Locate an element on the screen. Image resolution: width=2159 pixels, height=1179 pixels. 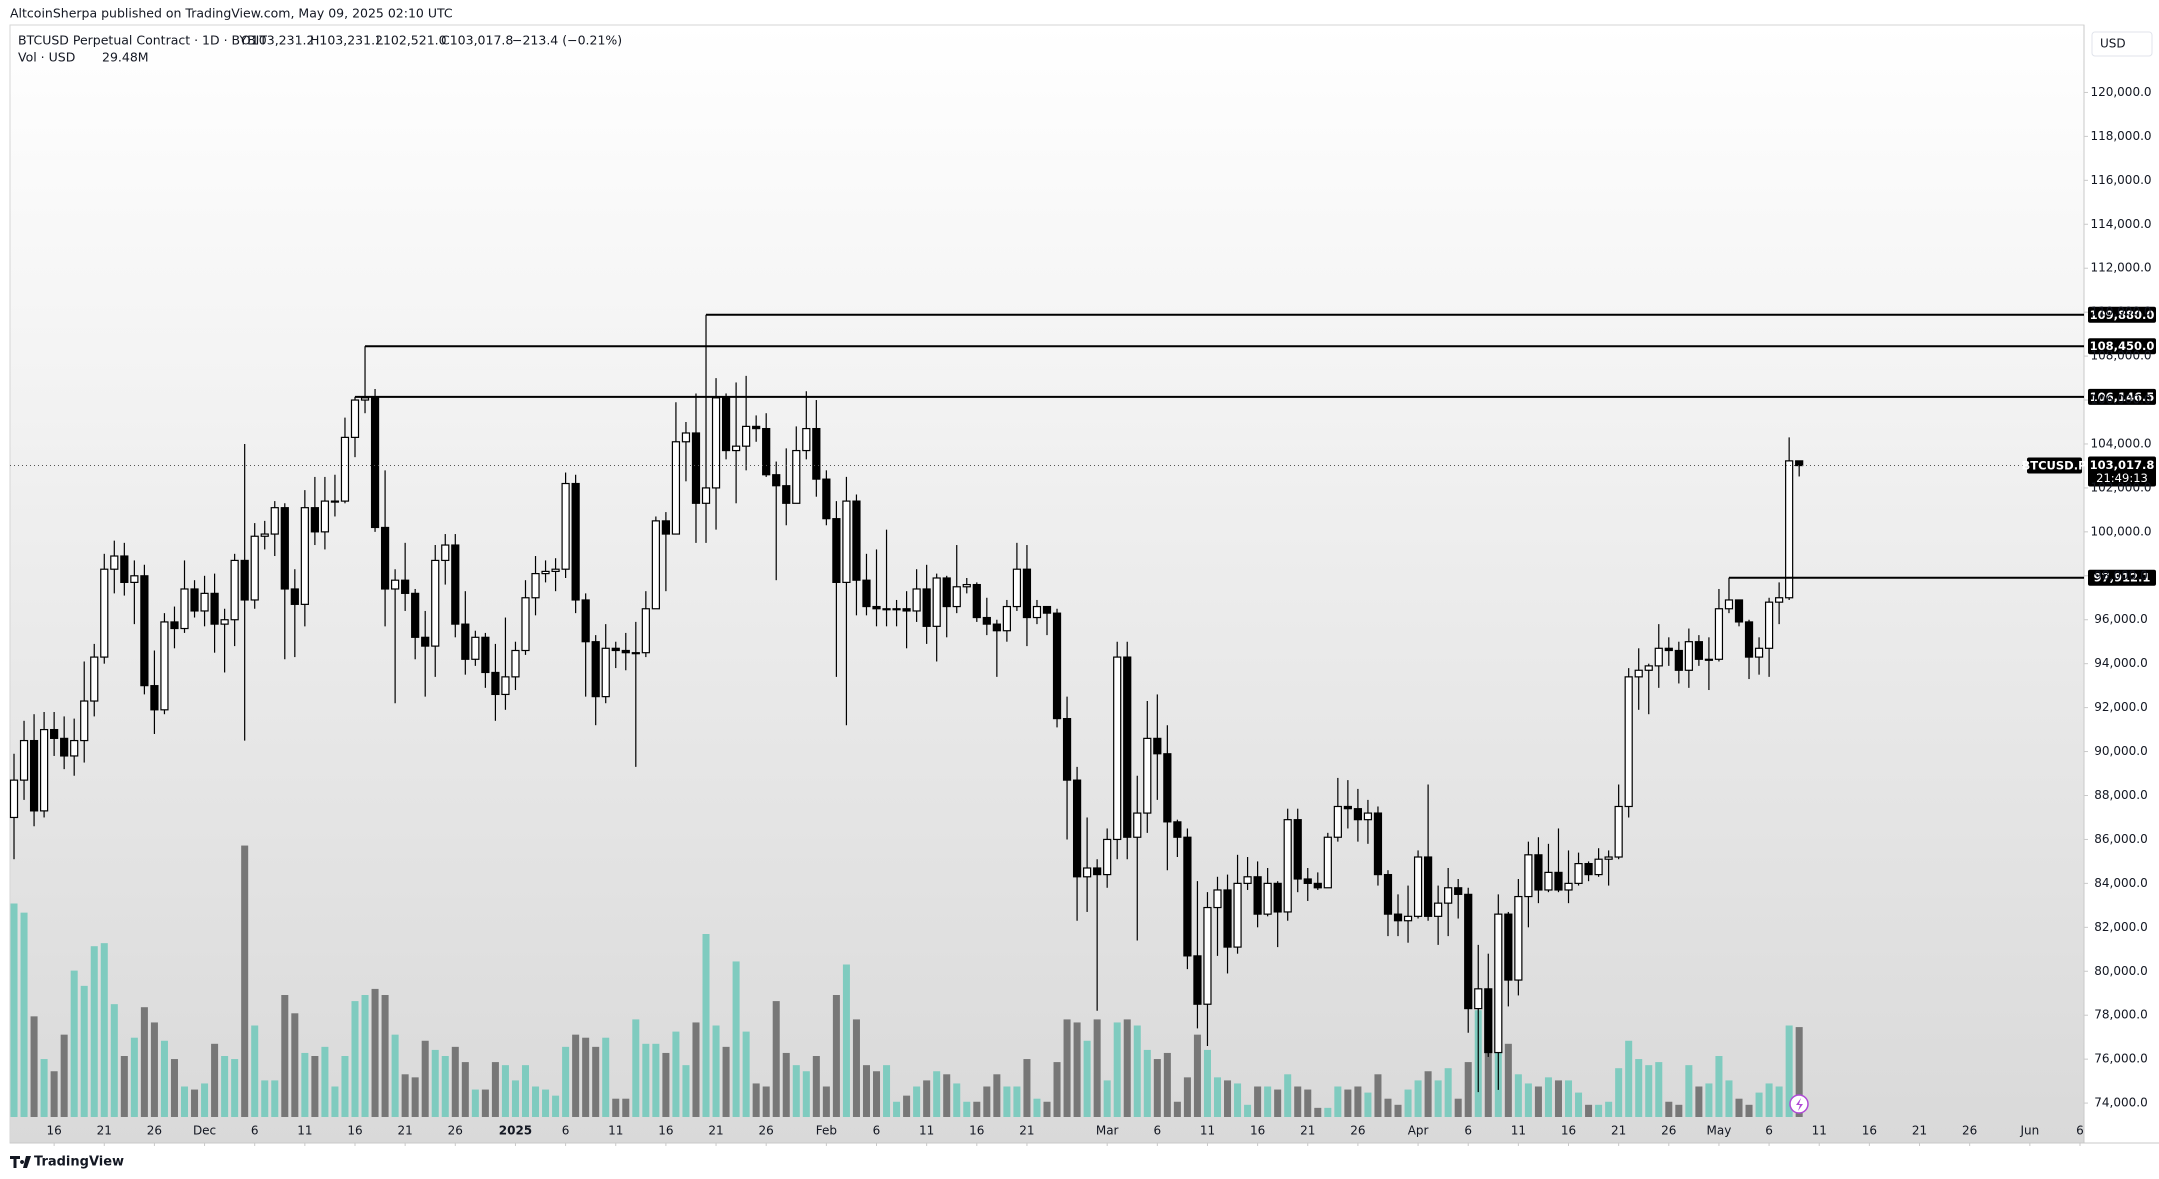
symbol-label: BTCUSD Perpetual Contract · 1D · BYBIT is located at coordinates (142, 40).